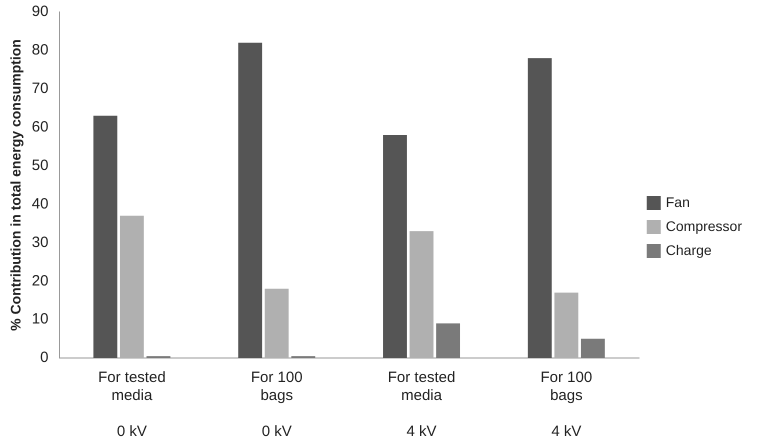 This screenshot has width=762, height=448. Describe the element at coordinates (40, 319) in the screenshot. I see `y-tick-label: 10` at that location.